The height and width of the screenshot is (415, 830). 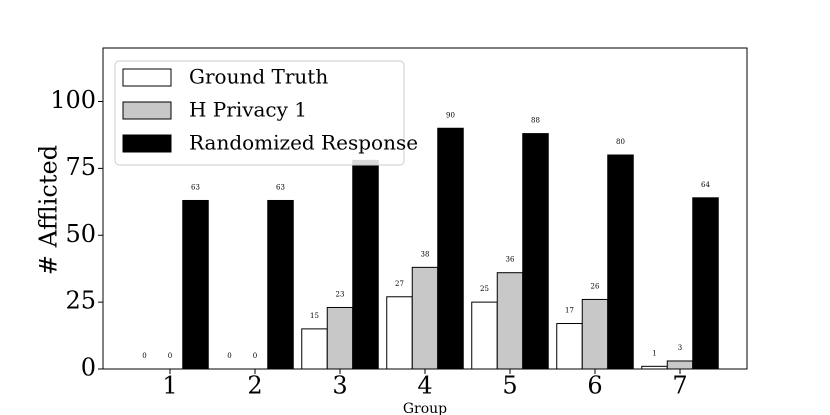 I want to click on legend-box, so click(x=259, y=113).